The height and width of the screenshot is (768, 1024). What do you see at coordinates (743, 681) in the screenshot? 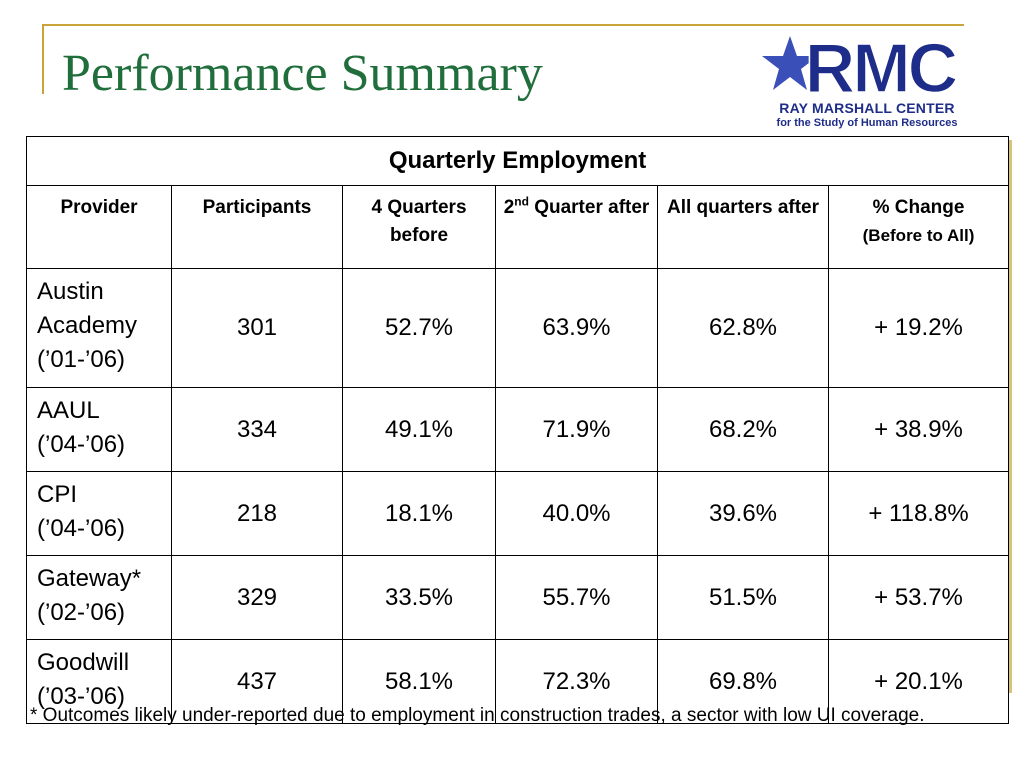
I see `all-quarters-cell: 69.8%` at bounding box center [743, 681].